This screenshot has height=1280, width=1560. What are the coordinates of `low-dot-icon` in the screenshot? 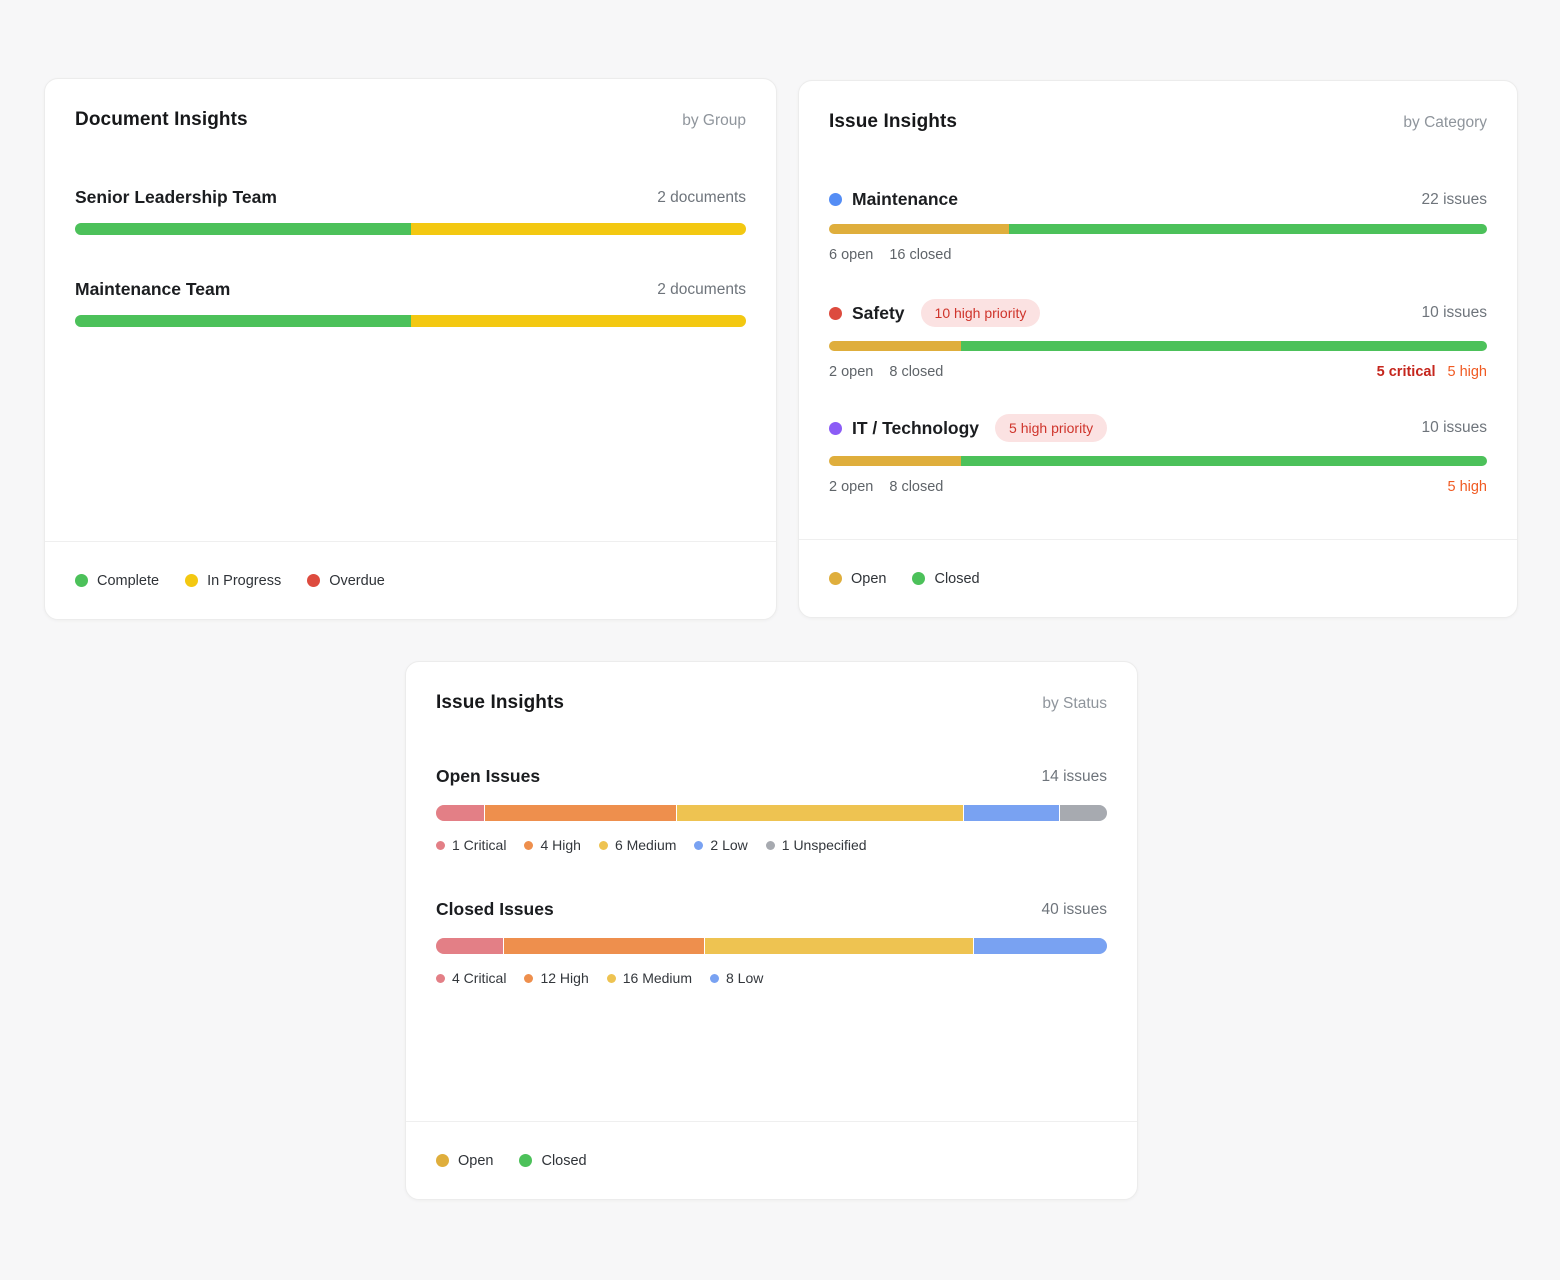 It's located at (699, 845).